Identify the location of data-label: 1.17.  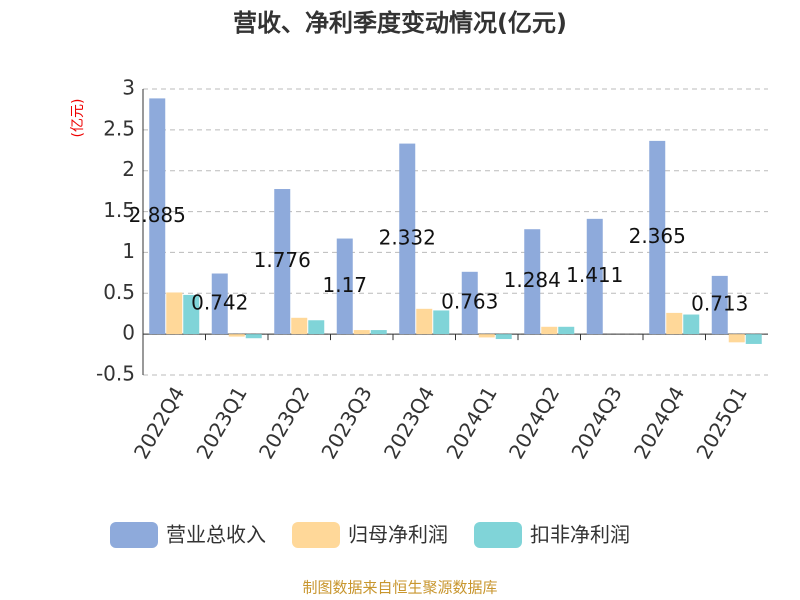
(344, 285).